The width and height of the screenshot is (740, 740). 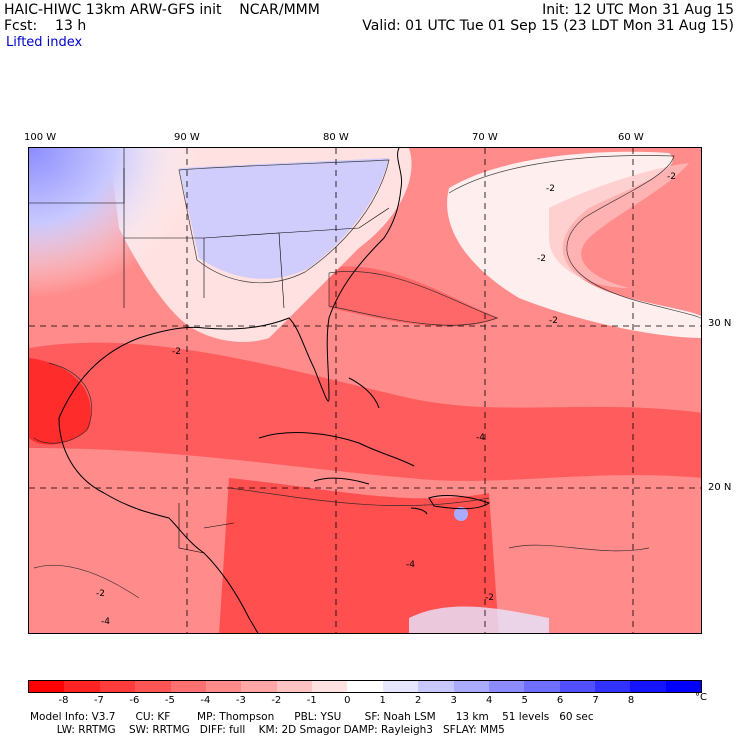 What do you see at coordinates (638, 10) in the screenshot?
I see `init-time: Init: 12 UTC Mon 31 Aug 15` at bounding box center [638, 10].